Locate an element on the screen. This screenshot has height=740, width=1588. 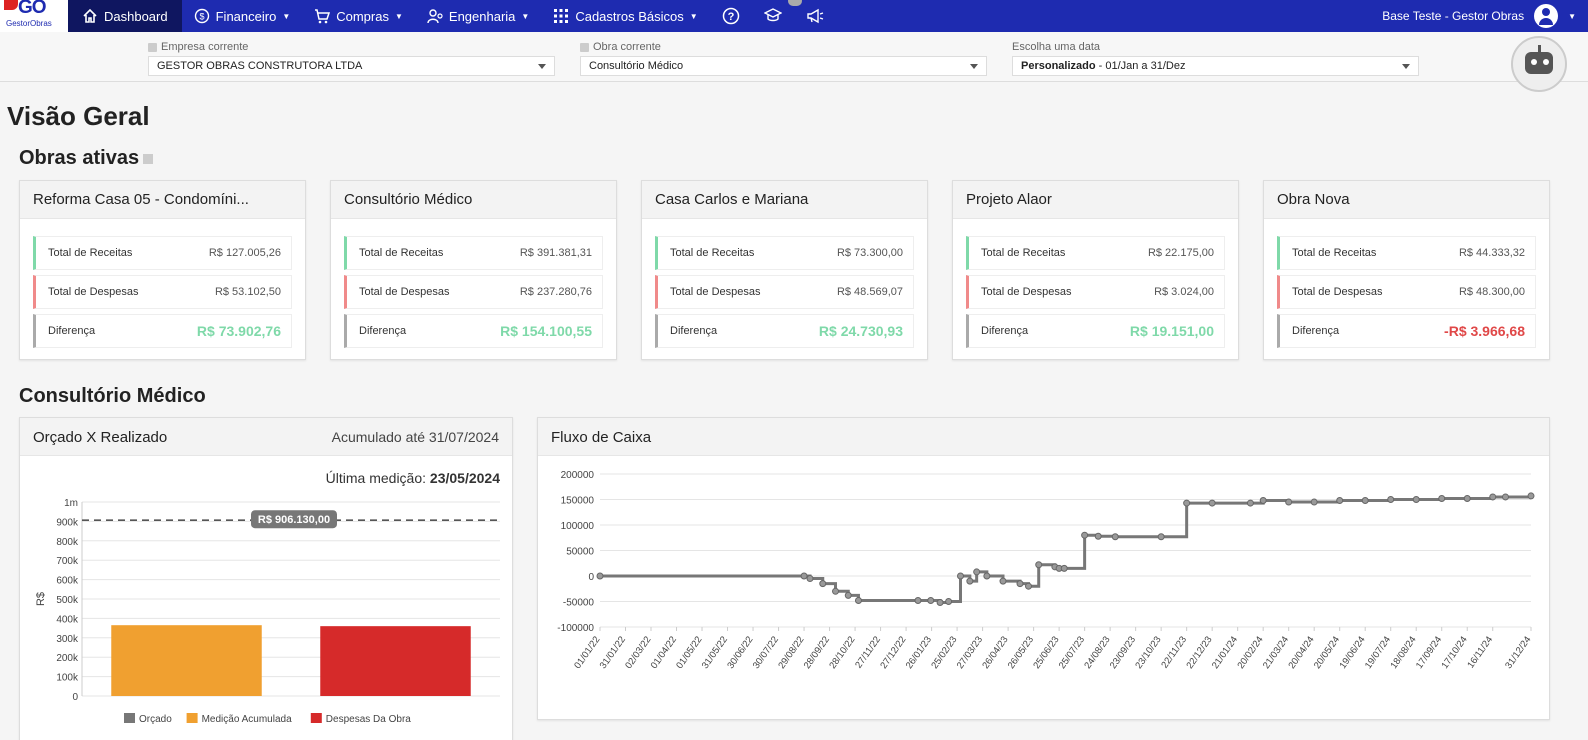
page-title: Visão Geral is located at coordinates (78, 116).